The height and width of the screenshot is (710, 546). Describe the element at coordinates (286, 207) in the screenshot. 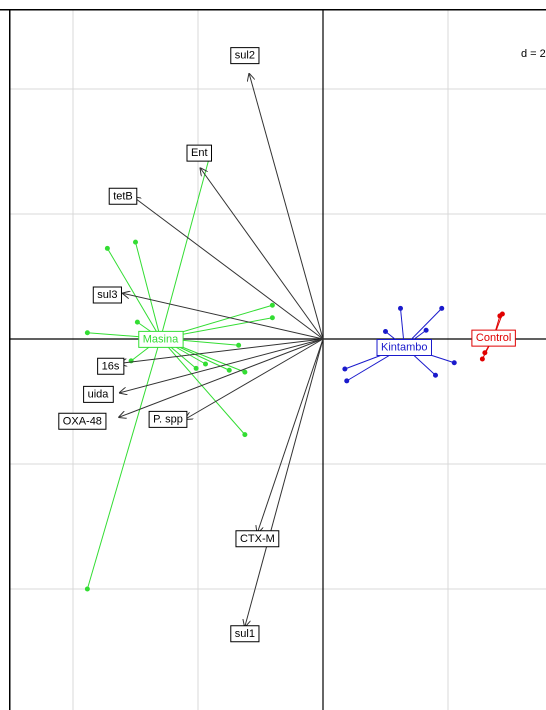

I see `arrow-sul2` at that location.